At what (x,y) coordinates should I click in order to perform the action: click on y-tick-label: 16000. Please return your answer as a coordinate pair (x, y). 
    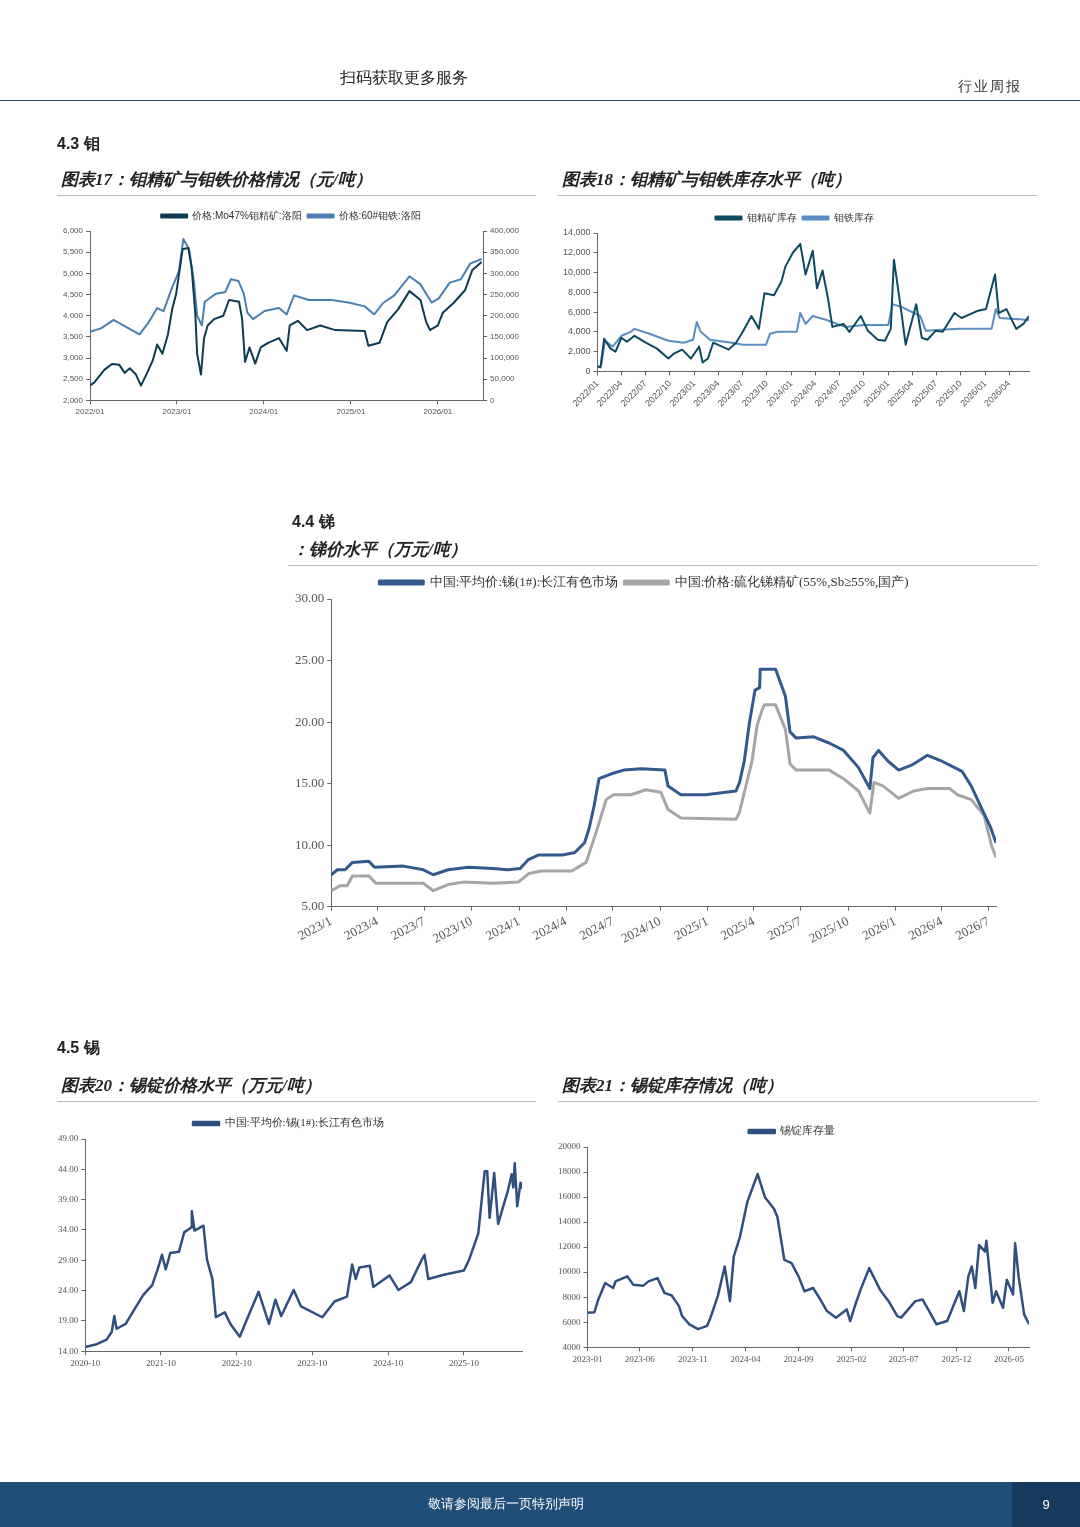
    Looking at the image, I should click on (569, 1196).